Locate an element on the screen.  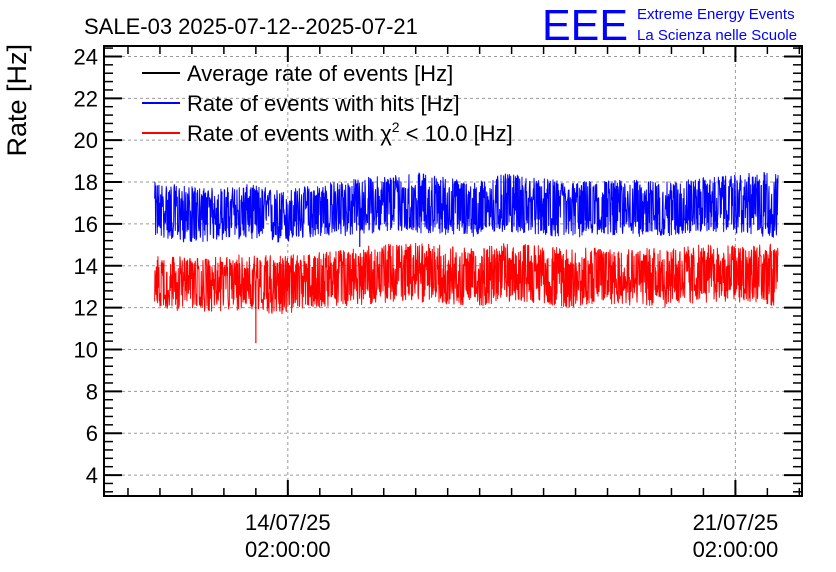
logo-letters: EEE is located at coordinates (585, 25).